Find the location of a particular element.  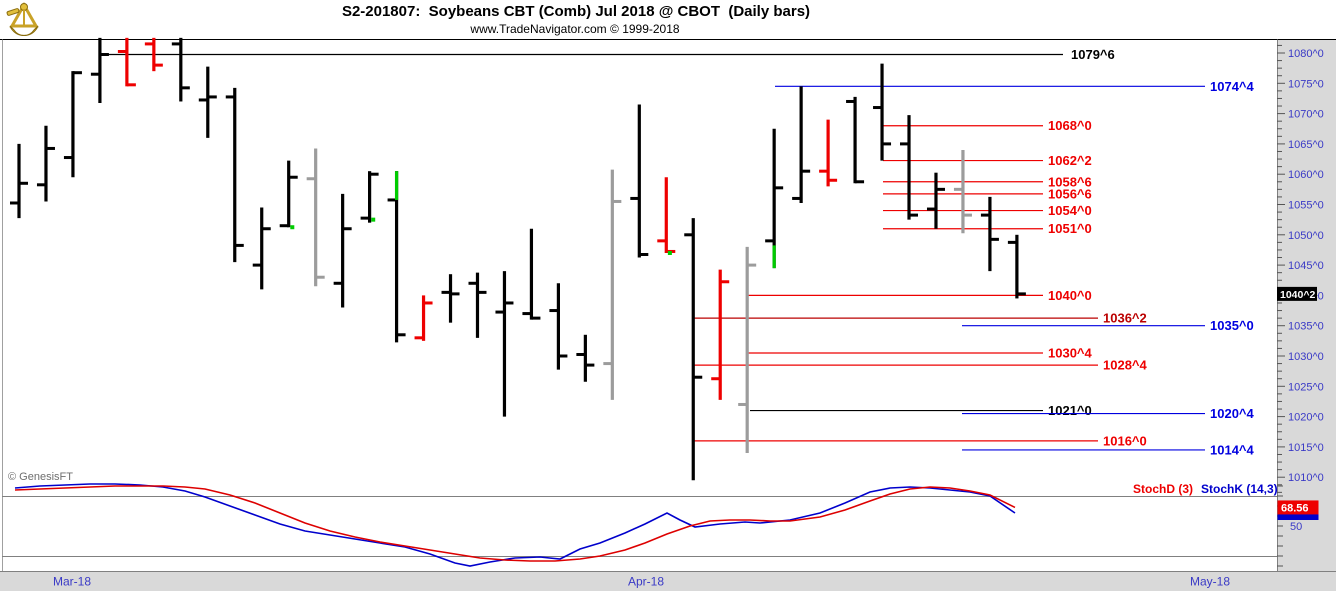

price-axis-label-1080^0: 1080^0 is located at coordinates (1306, 54).